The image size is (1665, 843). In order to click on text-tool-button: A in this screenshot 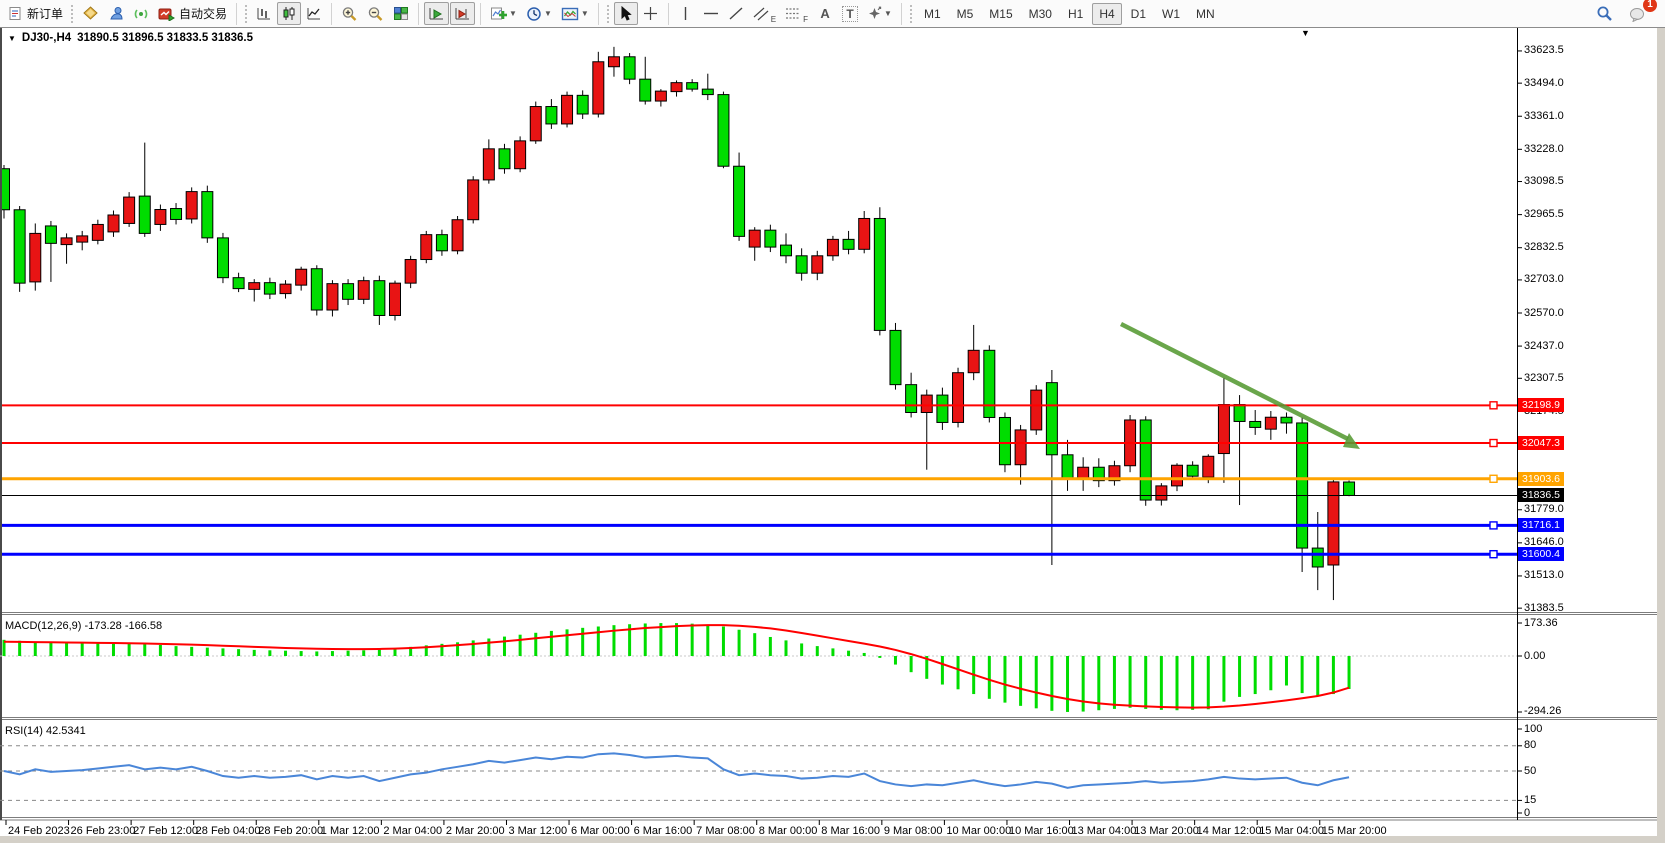, I will do `click(825, 13)`.